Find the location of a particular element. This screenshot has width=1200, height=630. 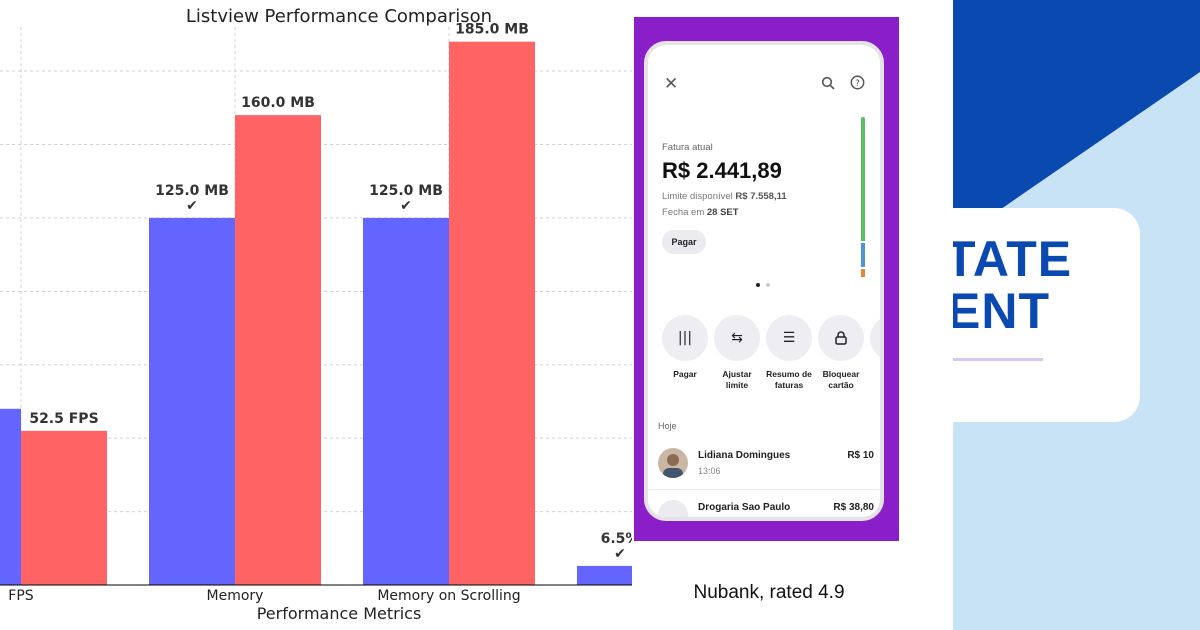

bar-value-label: 185.0 MB is located at coordinates (492, 30).